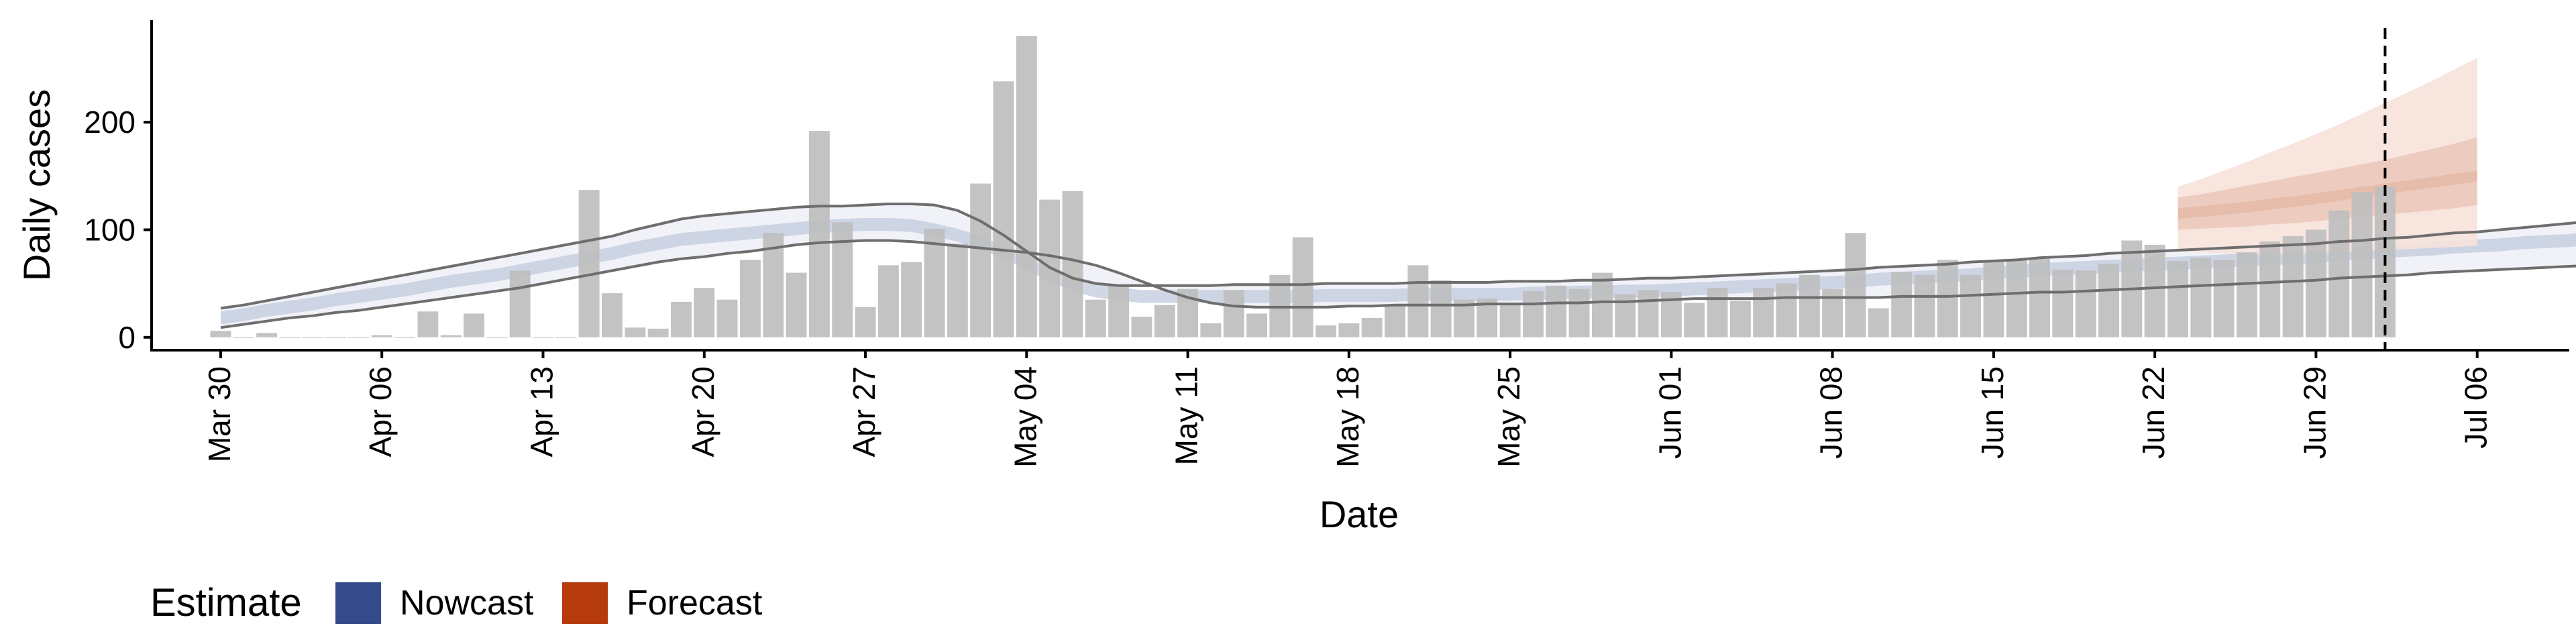 The image size is (2576, 644). I want to click on y-ticks: 0 100 200, so click(118, 230).